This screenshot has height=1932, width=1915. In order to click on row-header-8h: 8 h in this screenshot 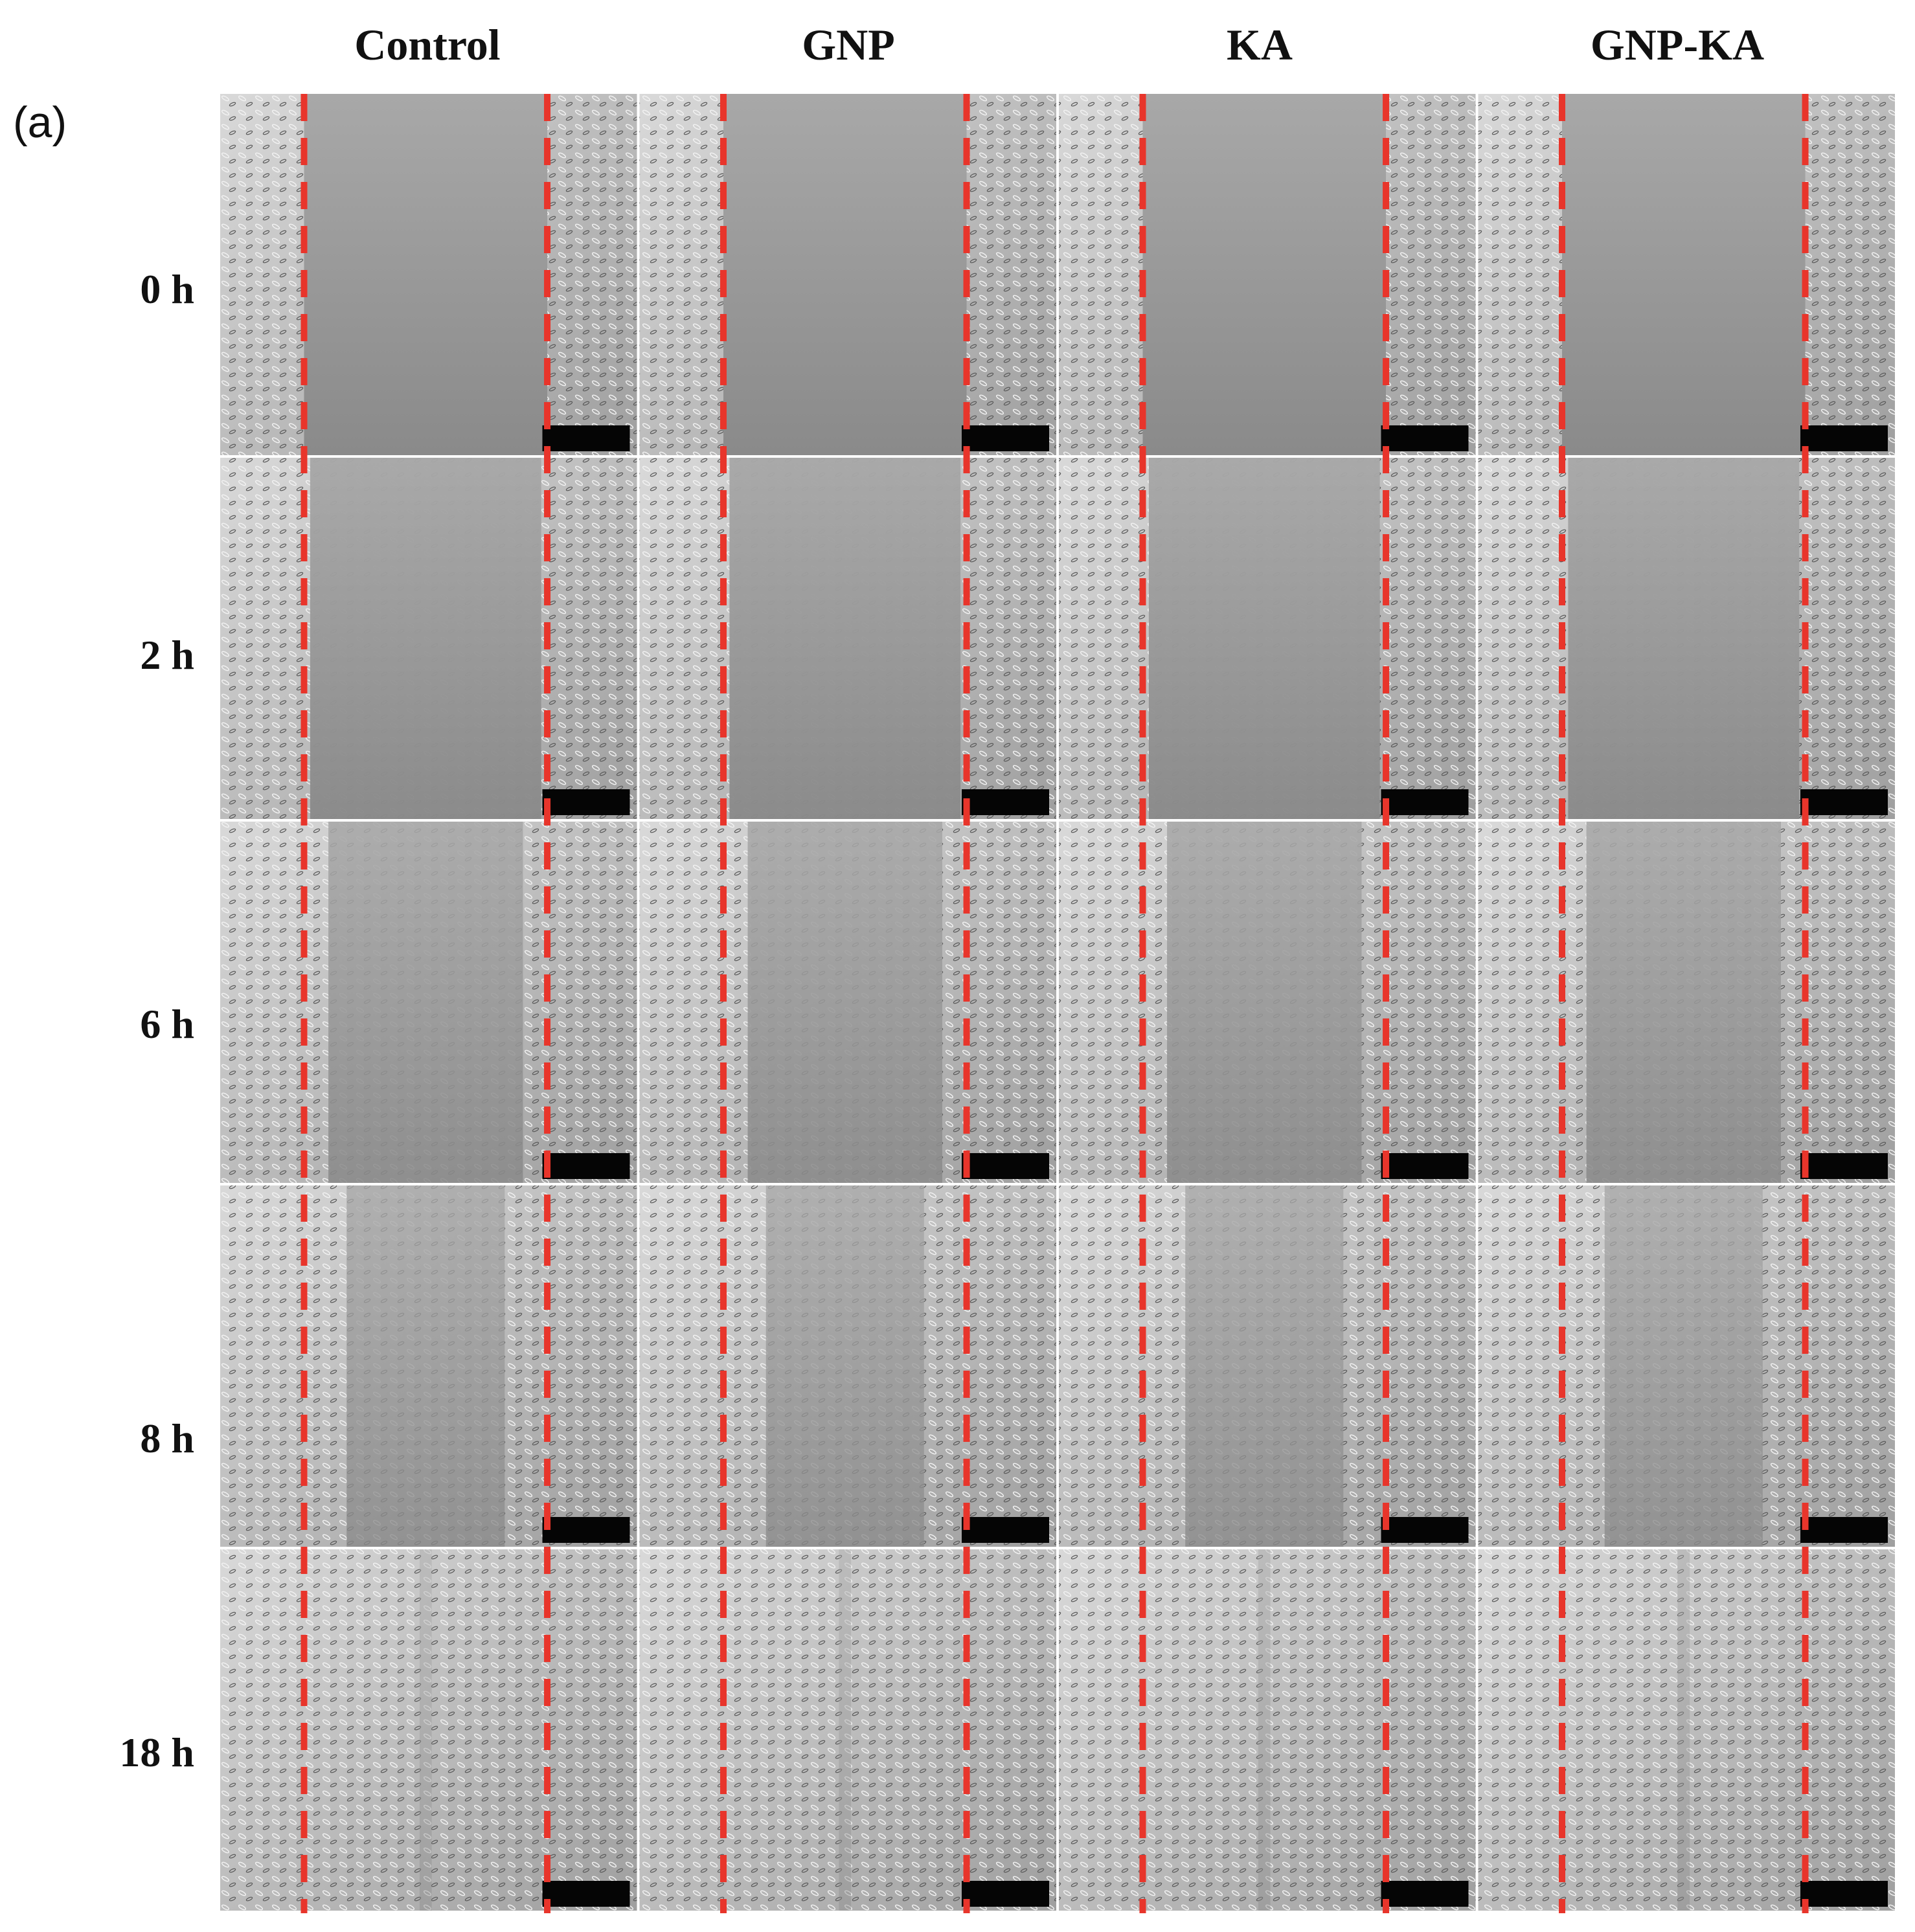, I will do `click(167, 1438)`.